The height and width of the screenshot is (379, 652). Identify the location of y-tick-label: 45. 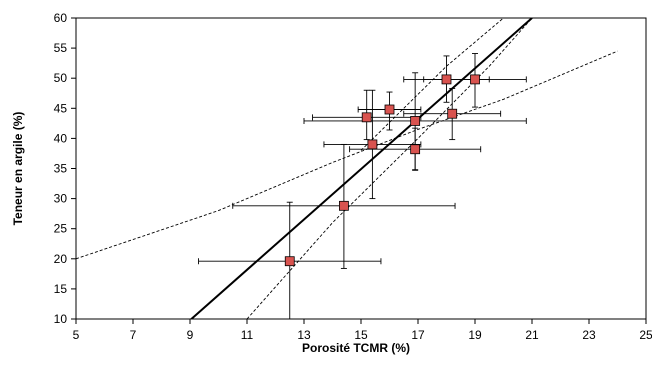
(61, 108).